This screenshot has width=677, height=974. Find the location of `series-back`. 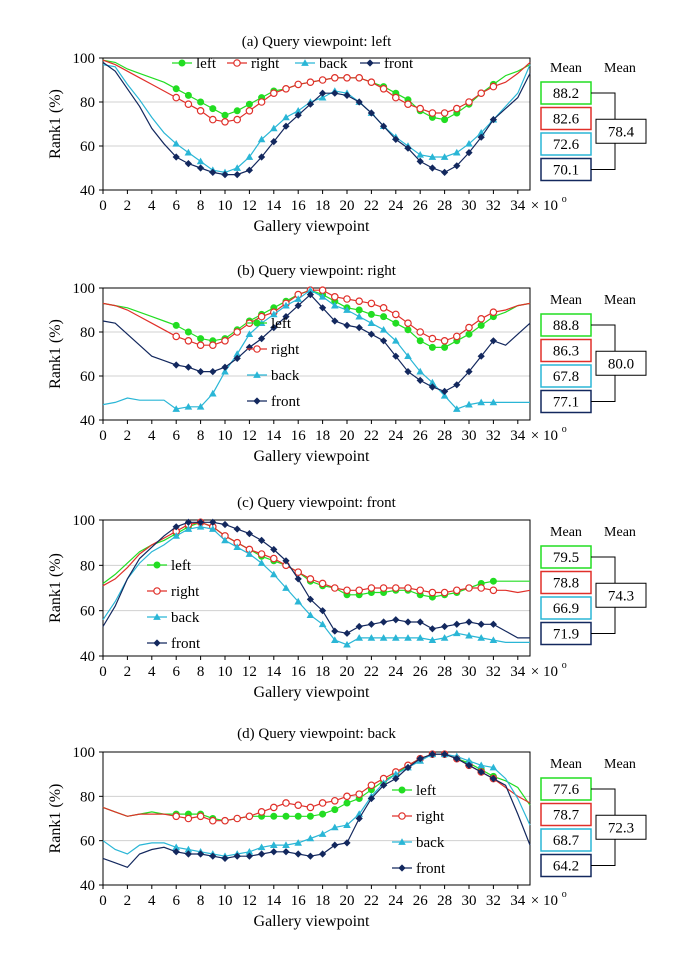

series-back is located at coordinates (316, 349).